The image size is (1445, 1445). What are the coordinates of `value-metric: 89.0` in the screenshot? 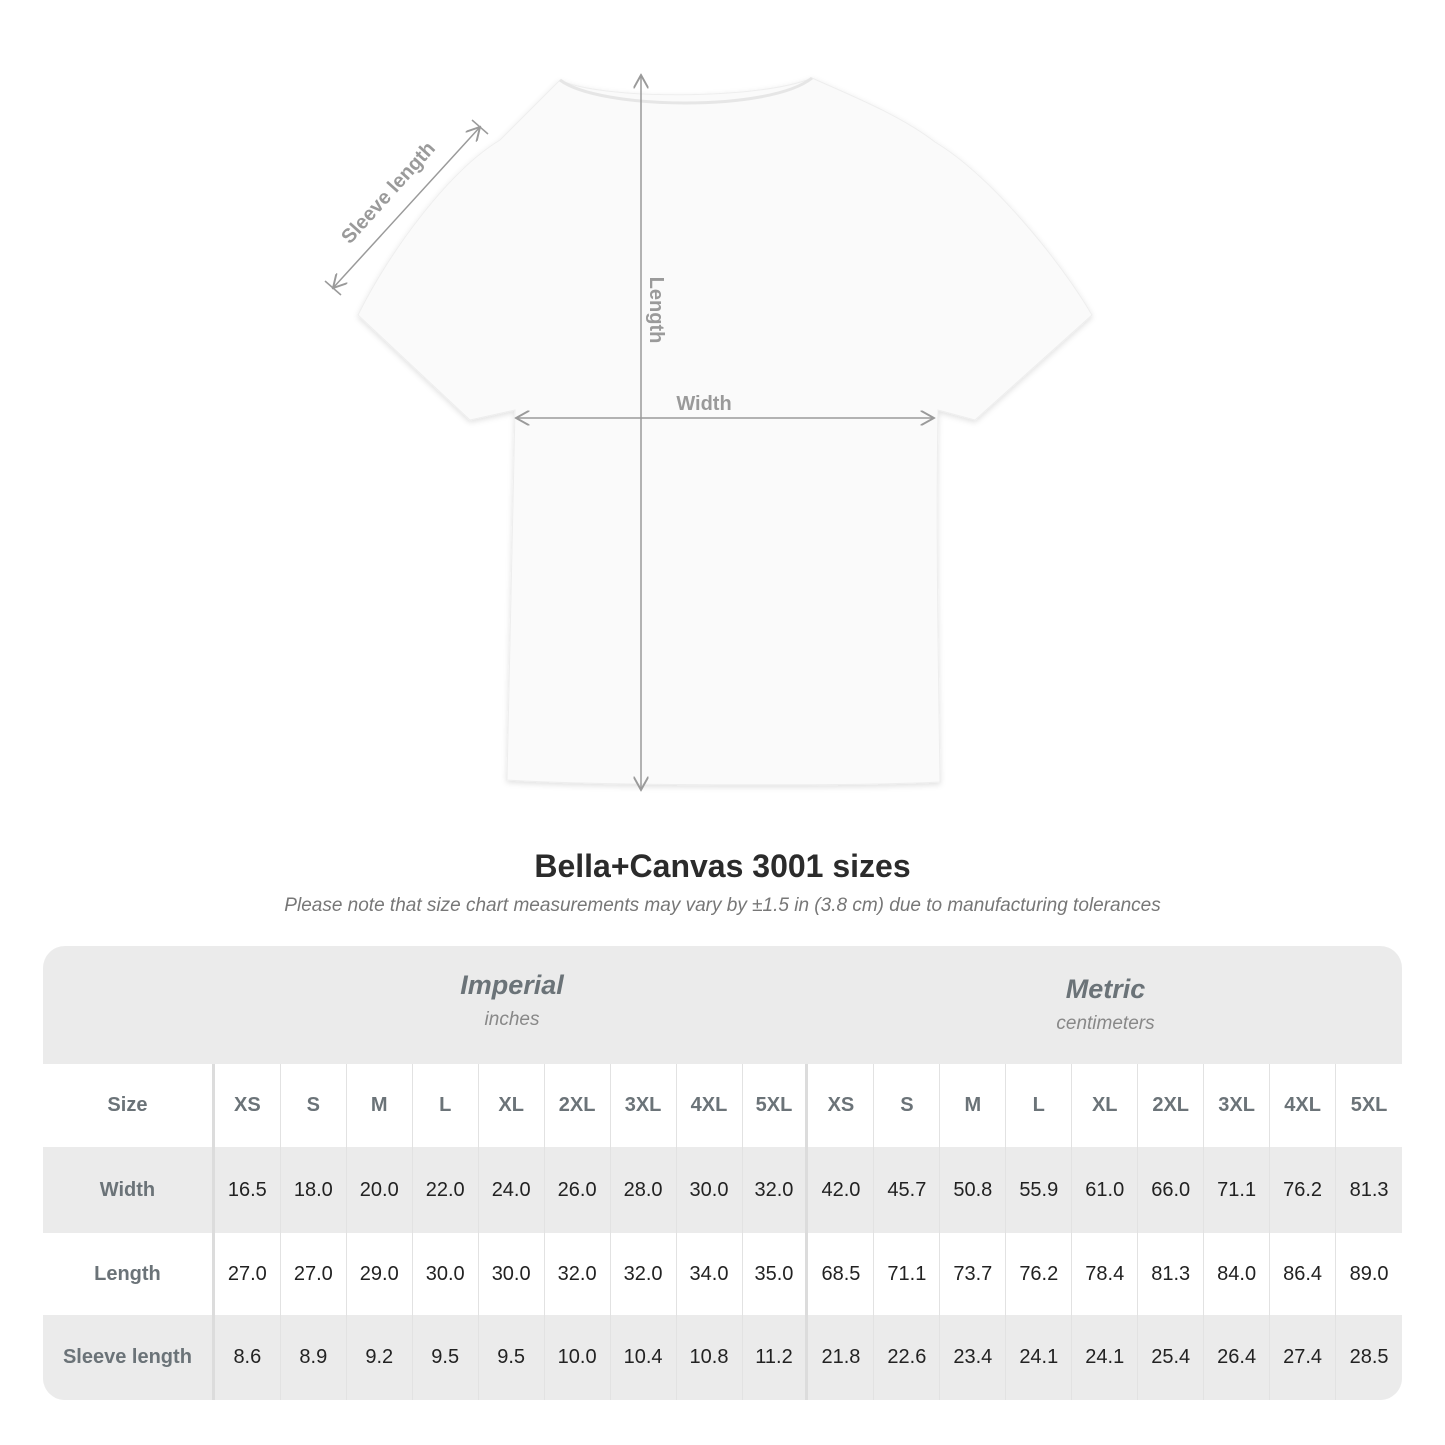 It's located at (1369, 1273).